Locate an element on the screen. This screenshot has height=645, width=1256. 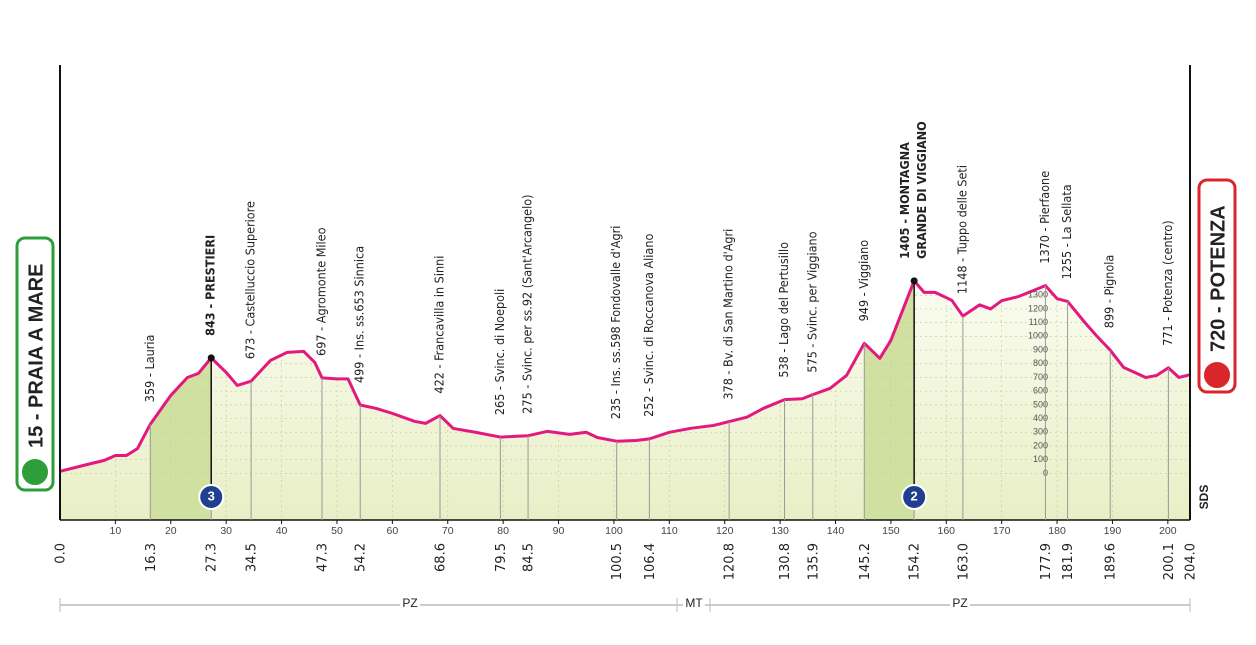
waypoint-name: 378 - Bv. di San Martino d'Agri is located at coordinates (728, 314).